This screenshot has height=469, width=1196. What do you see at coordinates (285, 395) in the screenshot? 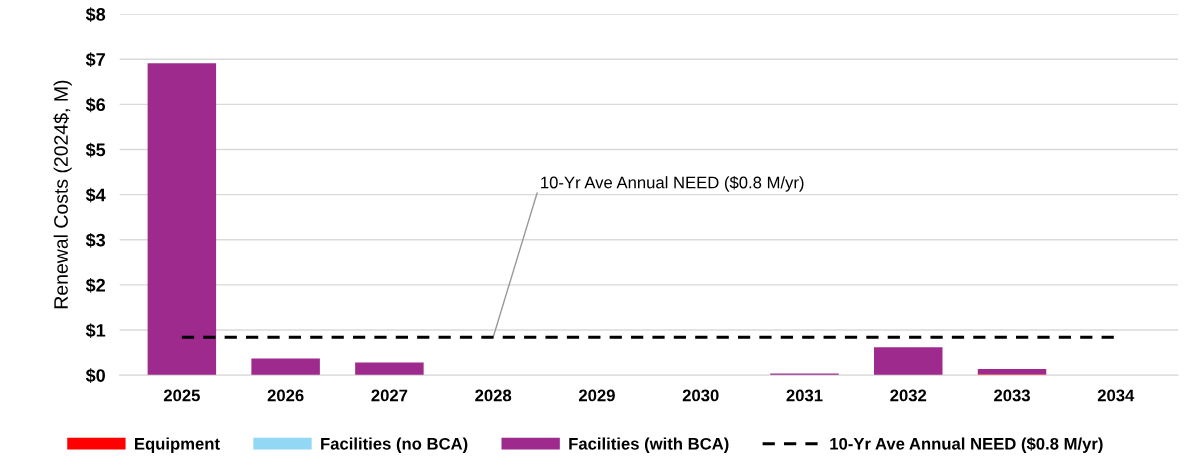
I see `x-tick-label: 2026` at bounding box center [285, 395].